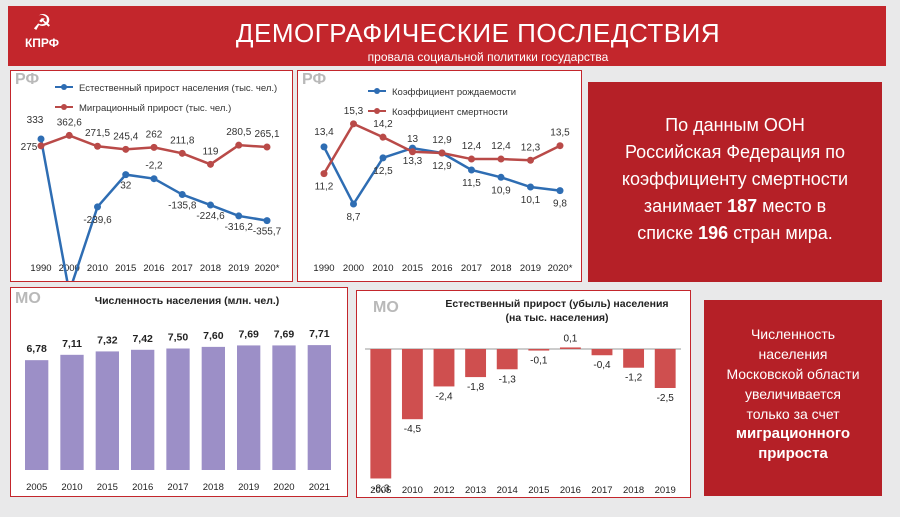 This screenshot has width=900, height=517. I want to click on total-number: 196, so click(713, 233).